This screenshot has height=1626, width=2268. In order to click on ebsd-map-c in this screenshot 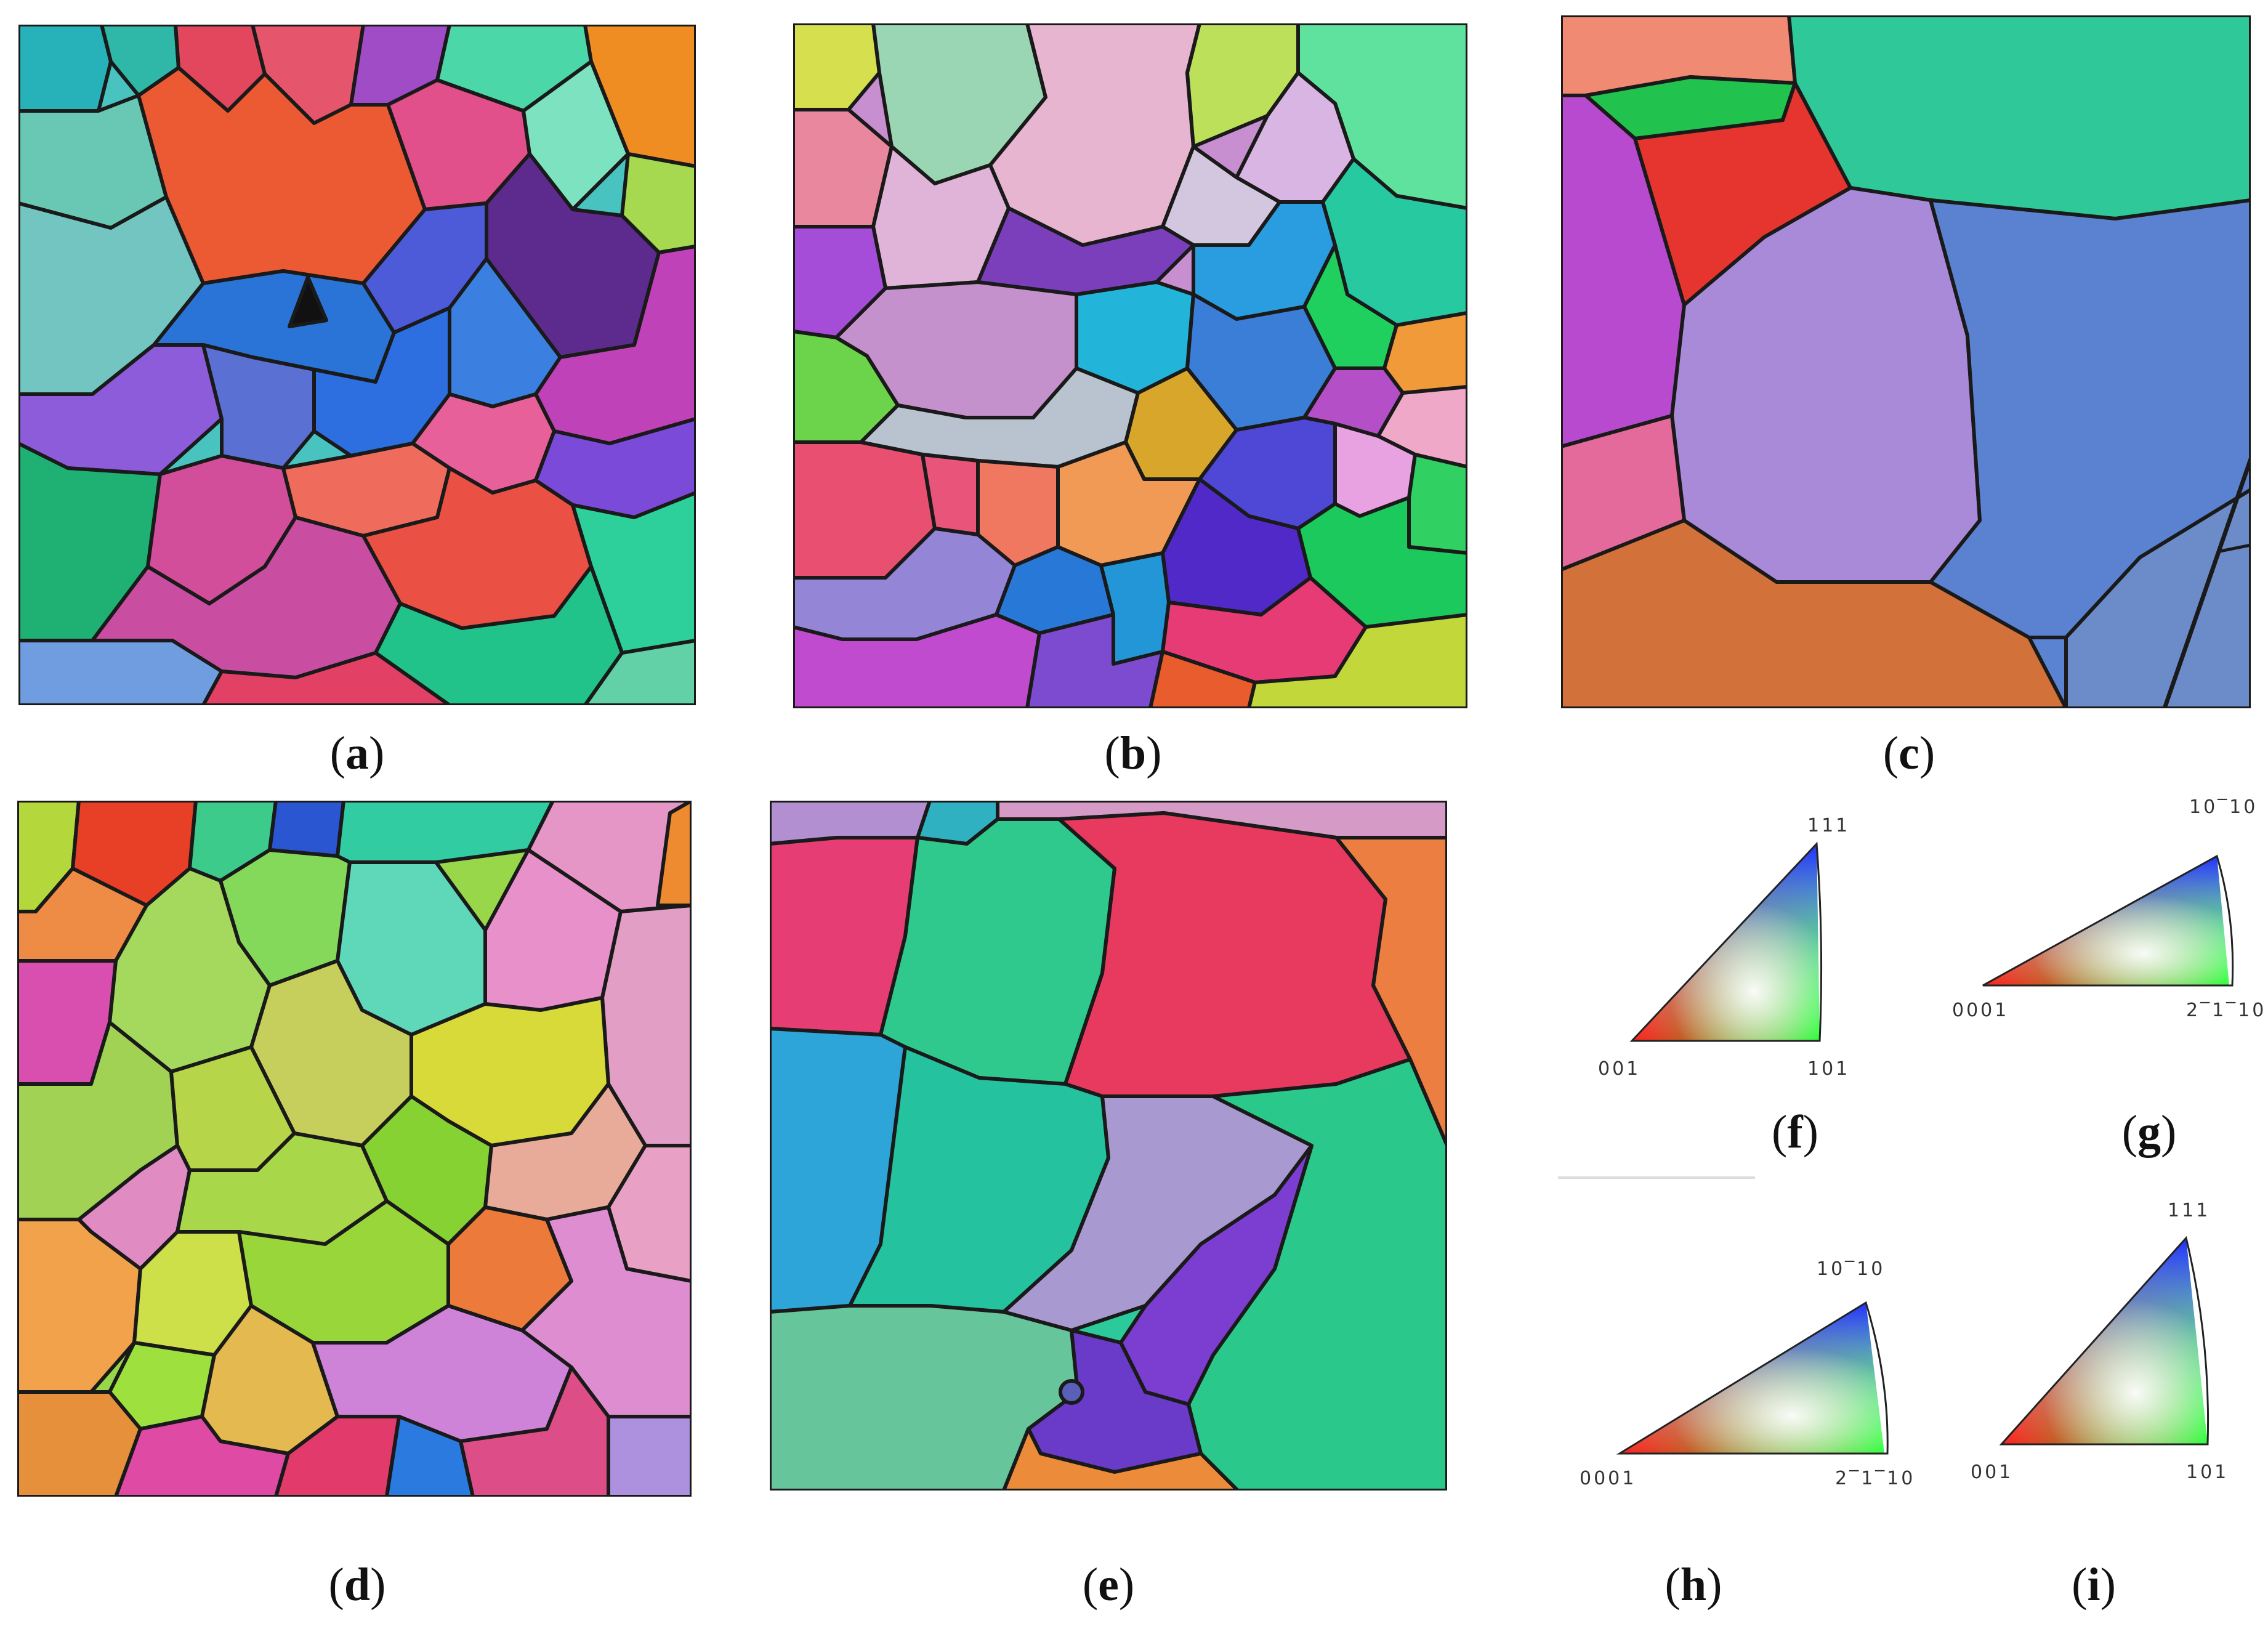, I will do `click(1906, 362)`.